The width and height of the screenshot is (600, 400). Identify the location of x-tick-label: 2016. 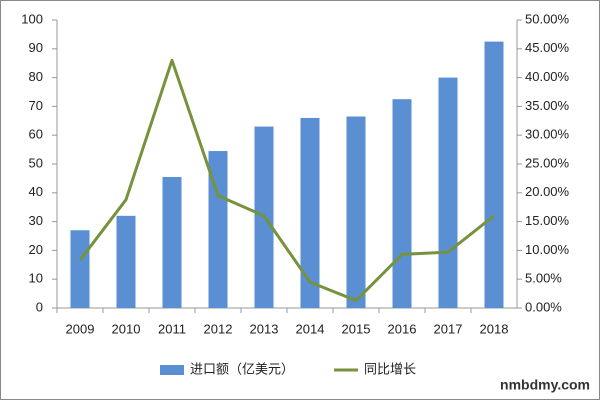
(402, 328).